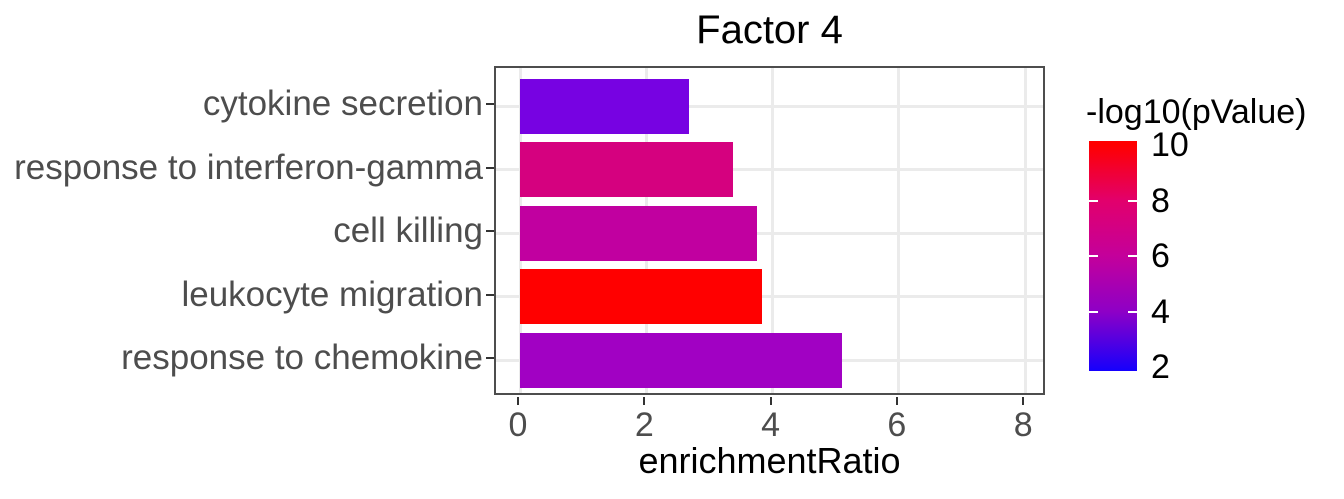 The image size is (1344, 499). I want to click on legend-tick-label: 10, so click(1170, 145).